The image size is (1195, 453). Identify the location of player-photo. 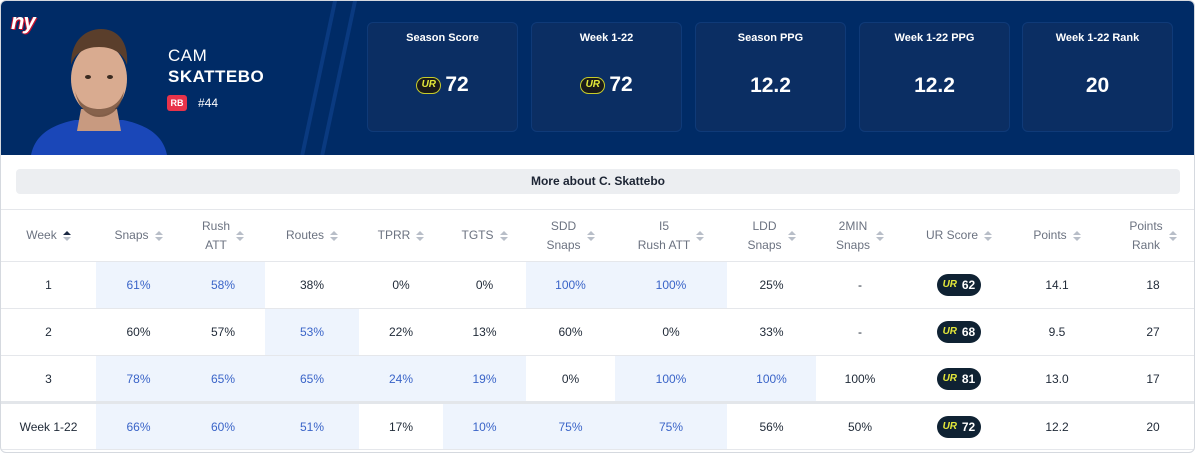
(99, 92).